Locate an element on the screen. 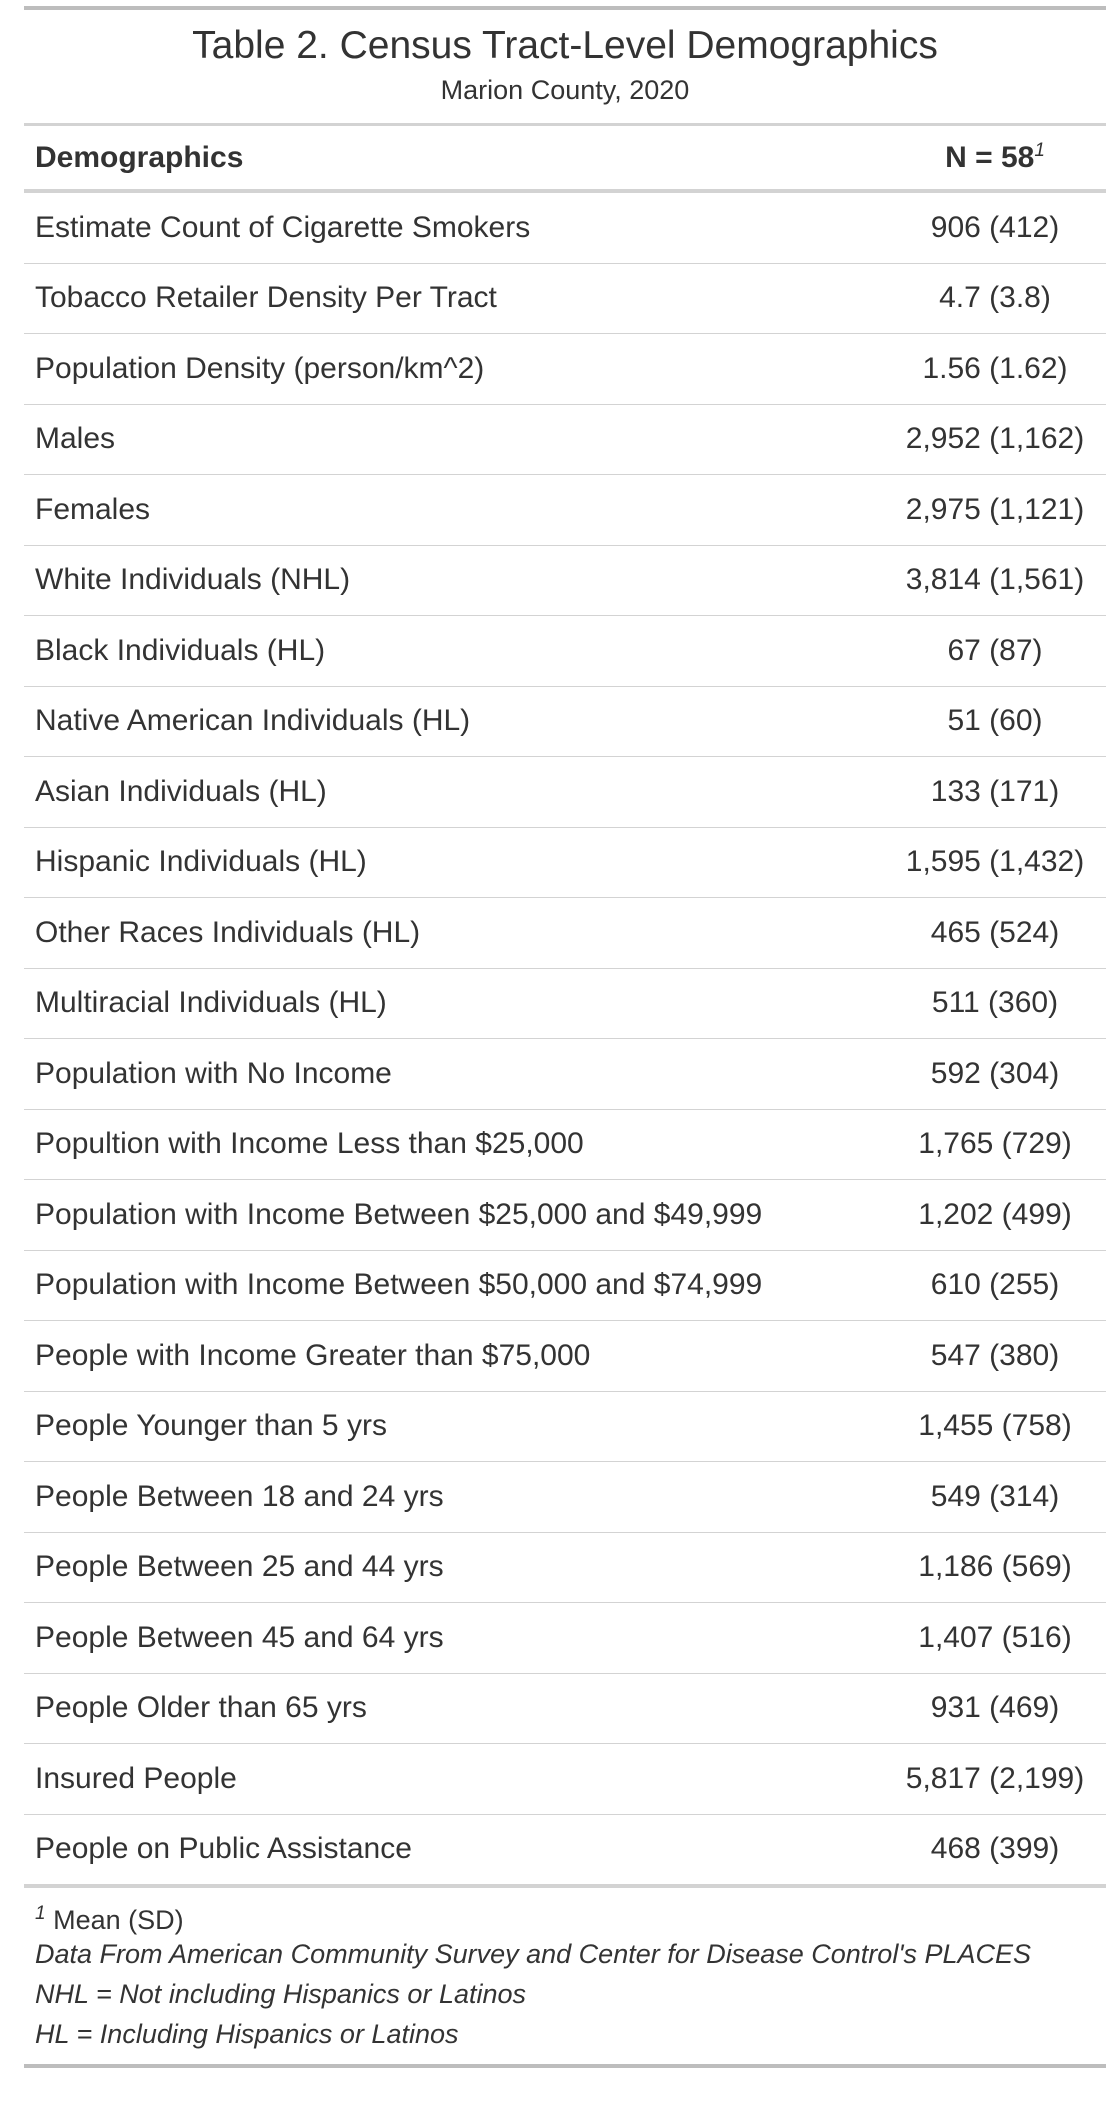 This screenshot has height=2120, width=1118. row-value: 133 (171) is located at coordinates (995, 791).